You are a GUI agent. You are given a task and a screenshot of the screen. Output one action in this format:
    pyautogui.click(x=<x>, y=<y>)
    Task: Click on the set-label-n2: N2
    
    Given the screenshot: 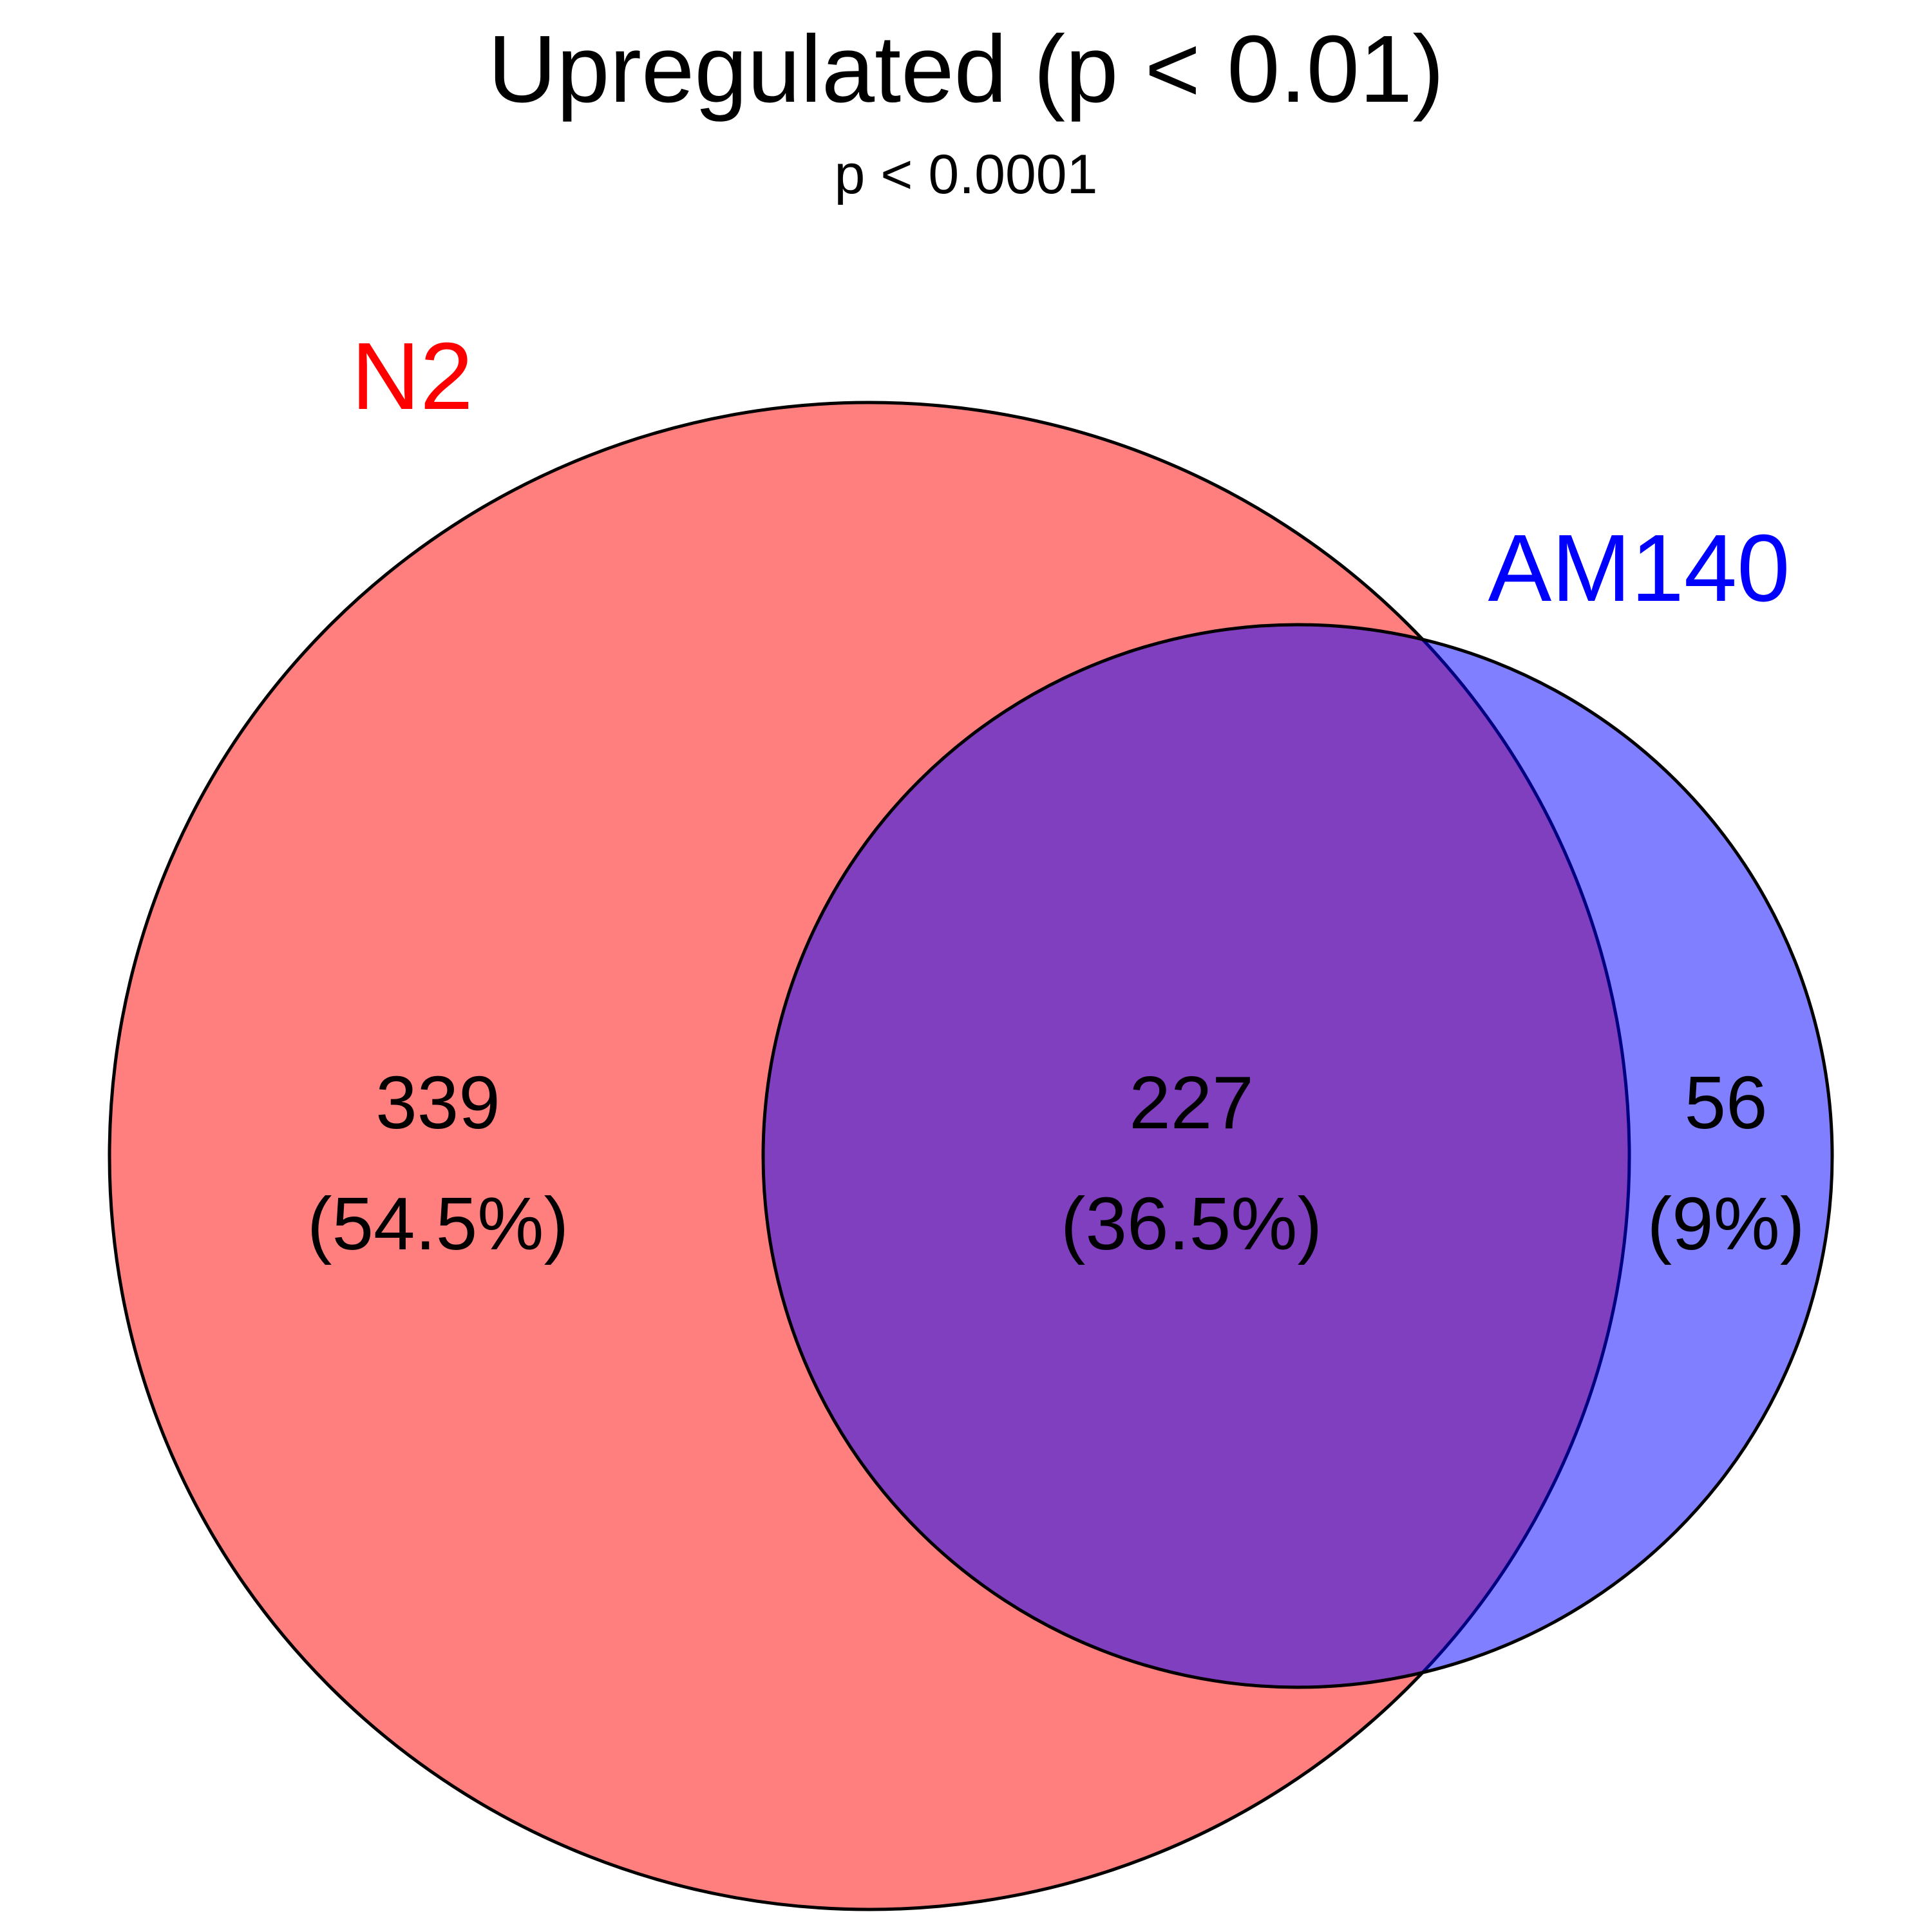 What is the action you would take?
    pyautogui.click(x=412, y=377)
    